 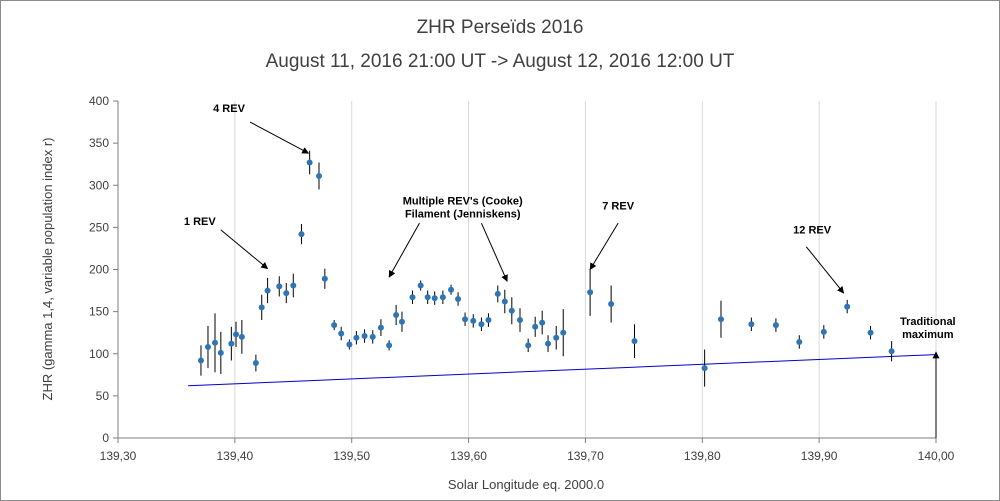 I want to click on annotation-label: 12 REV, so click(x=812, y=230).